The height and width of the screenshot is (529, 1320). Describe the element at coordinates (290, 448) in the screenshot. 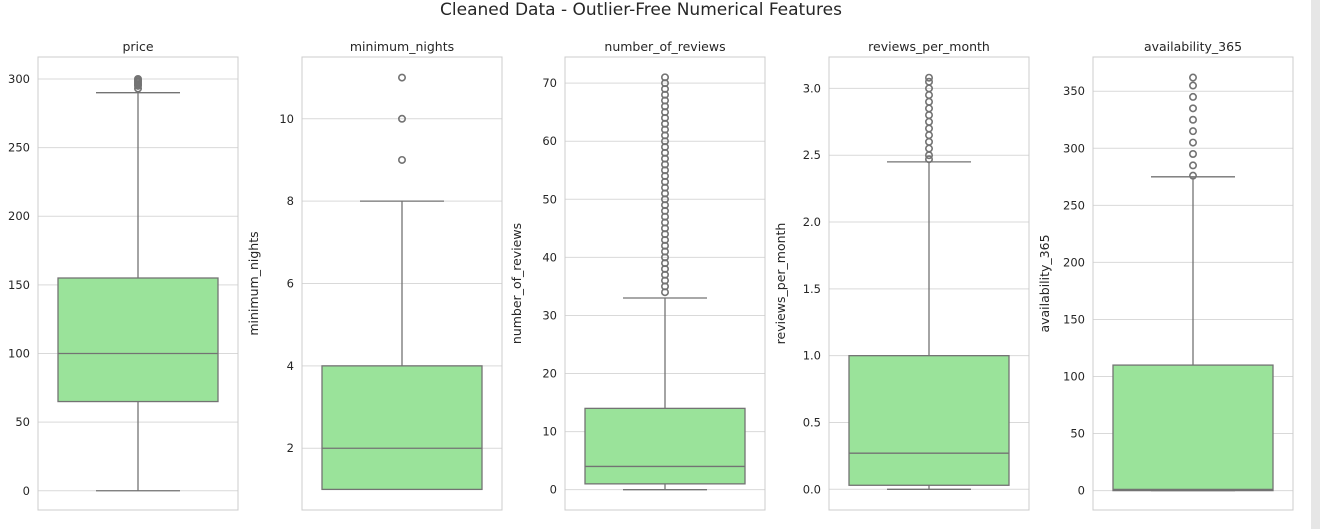

I see `y-tick-label: 2` at that location.